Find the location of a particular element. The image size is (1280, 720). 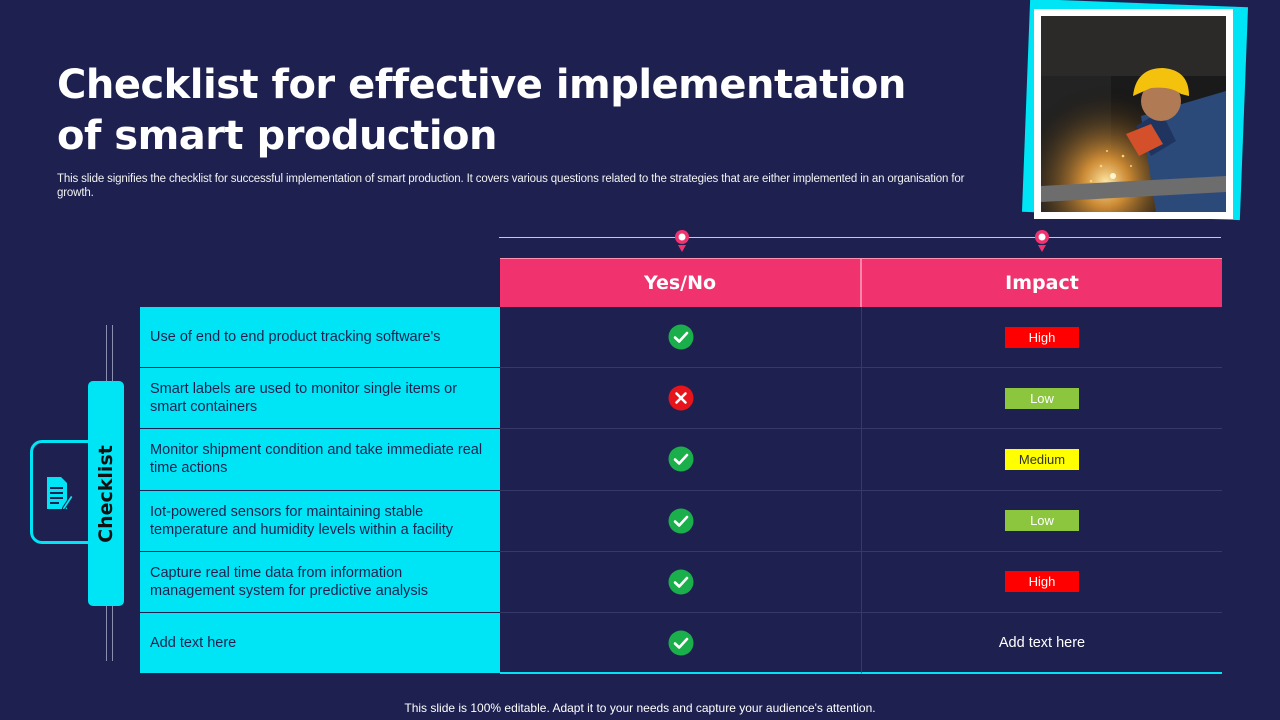

impact-text: Add text here is located at coordinates (1042, 642).